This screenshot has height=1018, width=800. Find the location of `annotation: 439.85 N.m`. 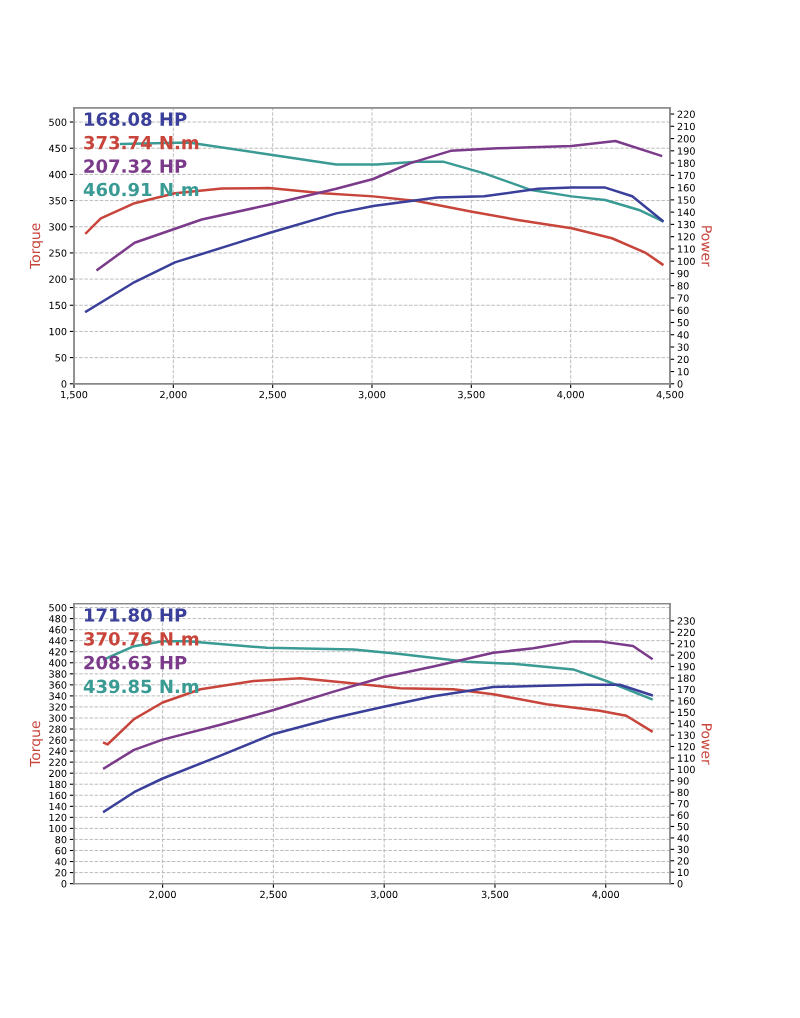

annotation: 439.85 N.m is located at coordinates (141, 686).